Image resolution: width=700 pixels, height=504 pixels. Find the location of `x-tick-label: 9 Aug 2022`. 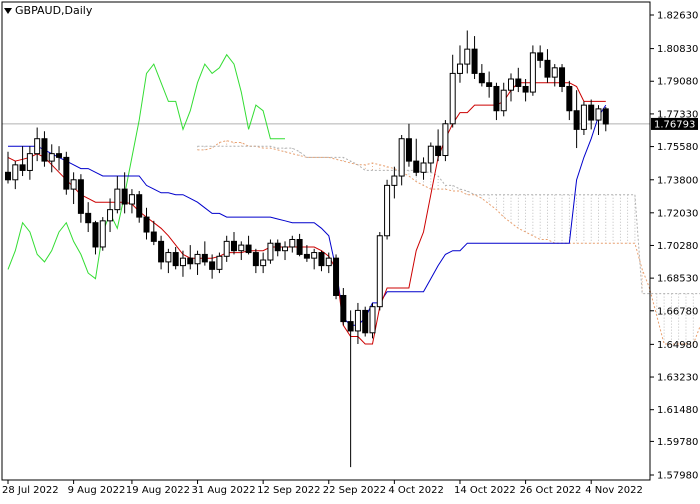

x-tick-label: 9 Aug 2022 is located at coordinates (97, 490).